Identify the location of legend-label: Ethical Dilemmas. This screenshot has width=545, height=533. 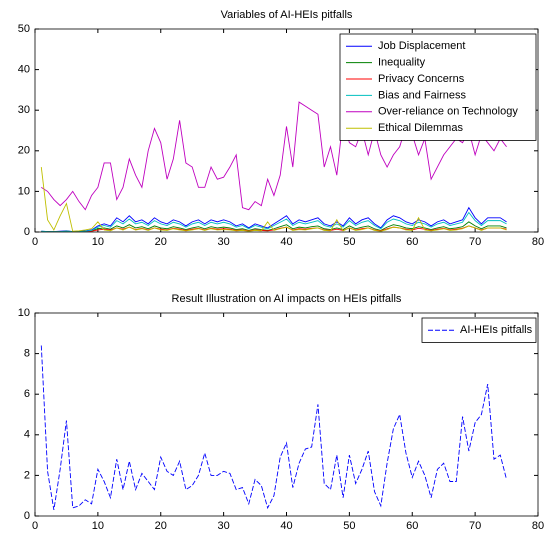
(420, 128).